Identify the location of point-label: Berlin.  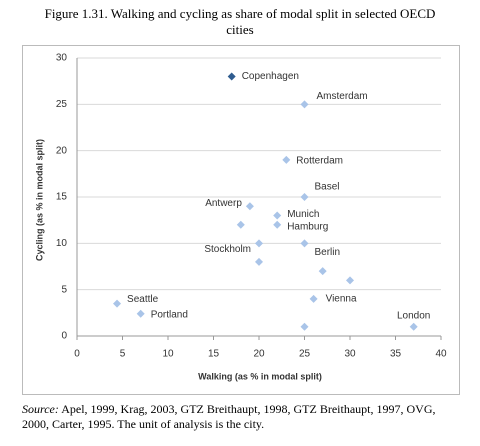
(328, 252).